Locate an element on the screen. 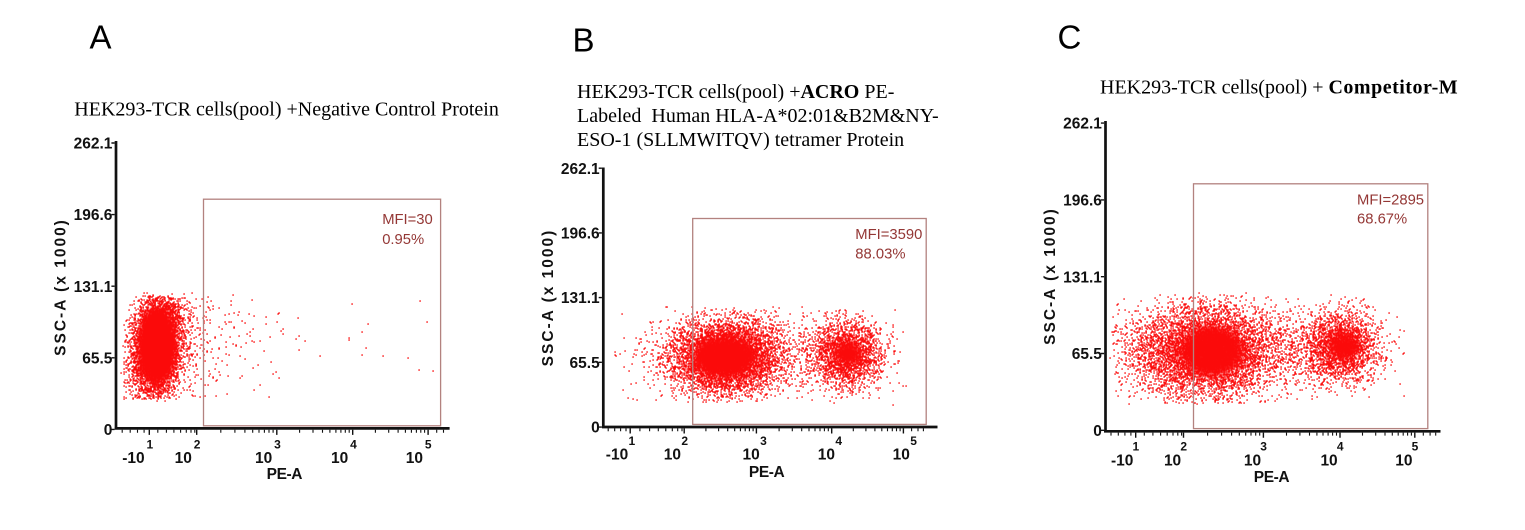 Image resolution: width=1525 pixels, height=530 pixels. svg-text: MFI=30 is located at coordinates (407, 220).